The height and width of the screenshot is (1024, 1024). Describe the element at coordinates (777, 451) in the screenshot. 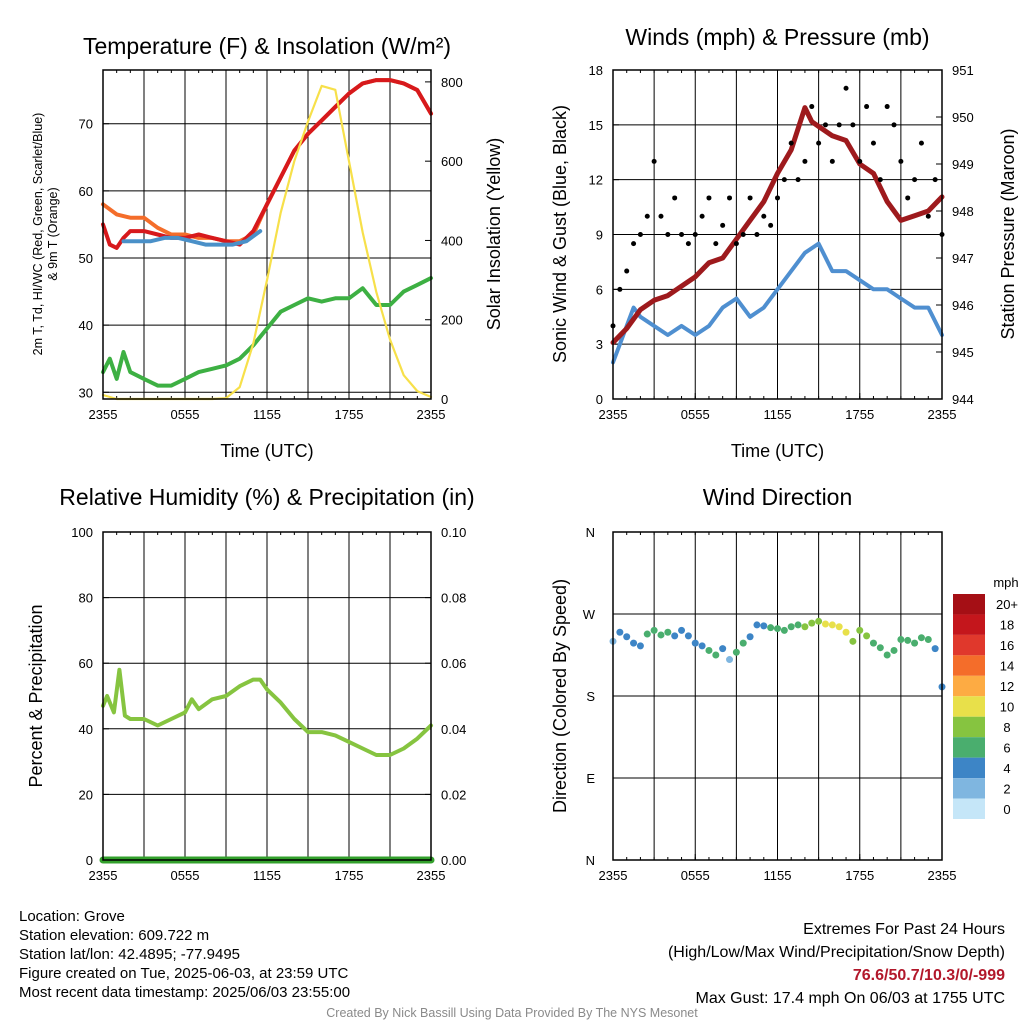

I see `x-axis-label: Time (UTC)` at that location.